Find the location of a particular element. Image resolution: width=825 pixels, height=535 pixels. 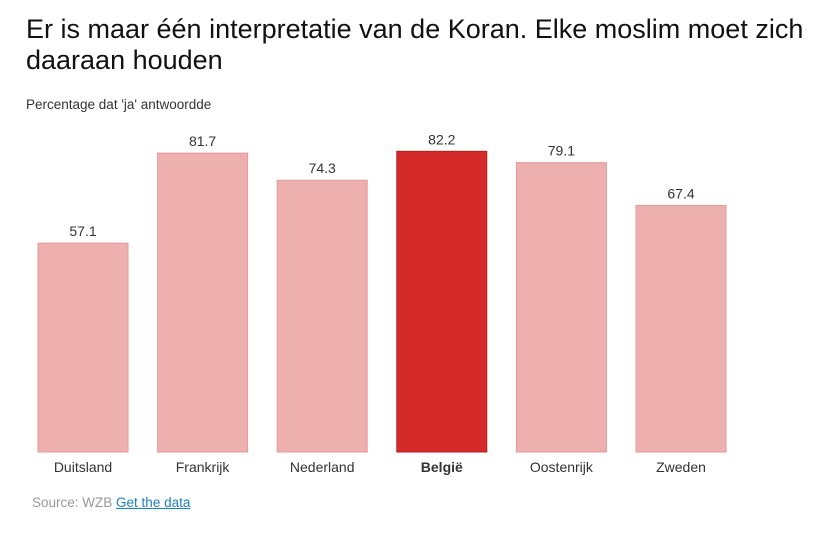

category-label-belgie: België is located at coordinates (442, 467).